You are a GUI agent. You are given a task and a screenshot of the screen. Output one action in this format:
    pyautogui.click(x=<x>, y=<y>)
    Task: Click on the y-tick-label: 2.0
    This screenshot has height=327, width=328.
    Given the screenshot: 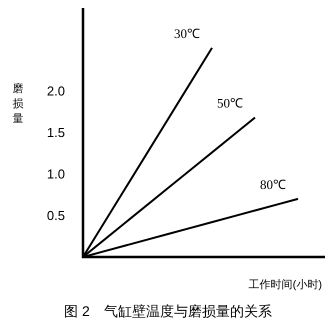 What is the action you would take?
    pyautogui.click(x=55, y=91)
    